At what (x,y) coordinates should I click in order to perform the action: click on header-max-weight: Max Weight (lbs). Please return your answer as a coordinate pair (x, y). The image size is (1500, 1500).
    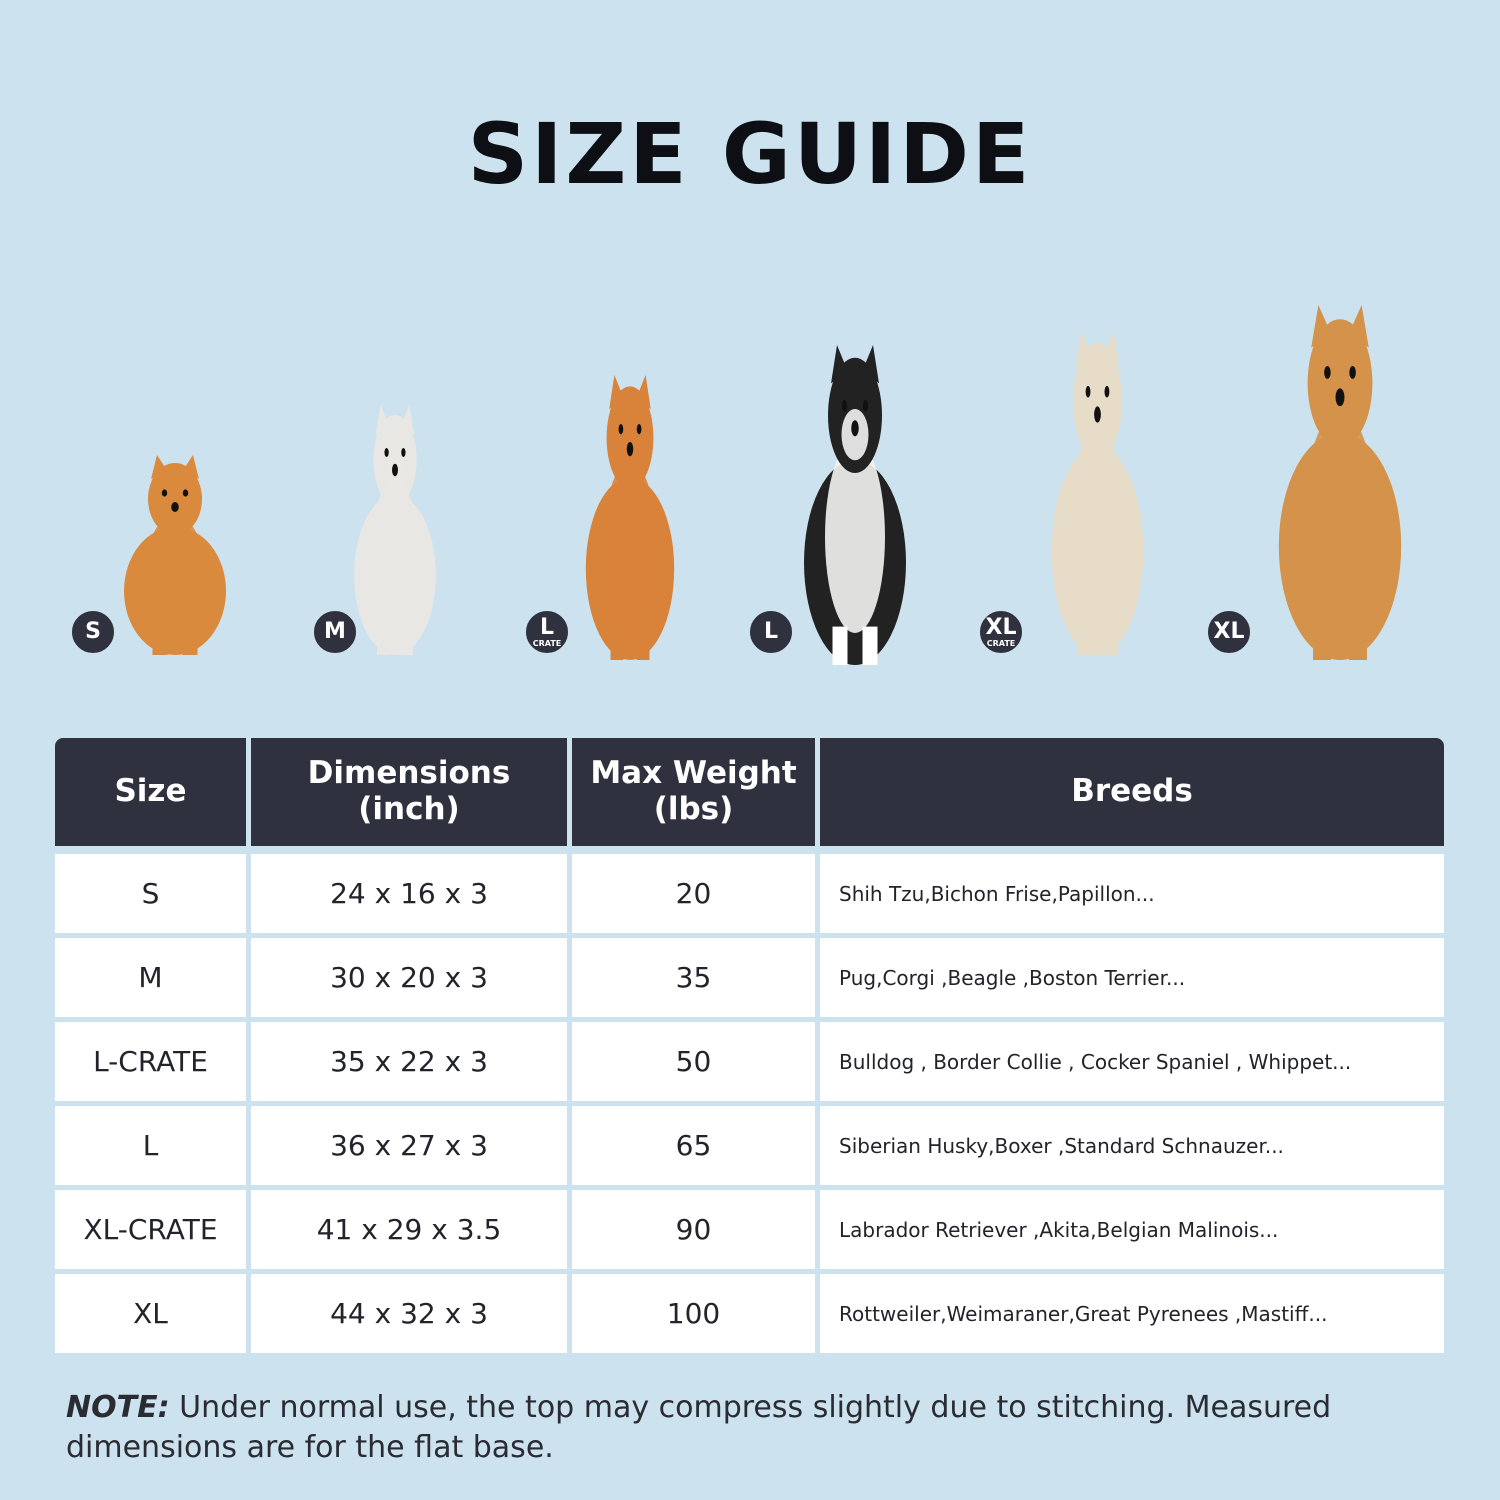
    Looking at the image, I should click on (693, 792).